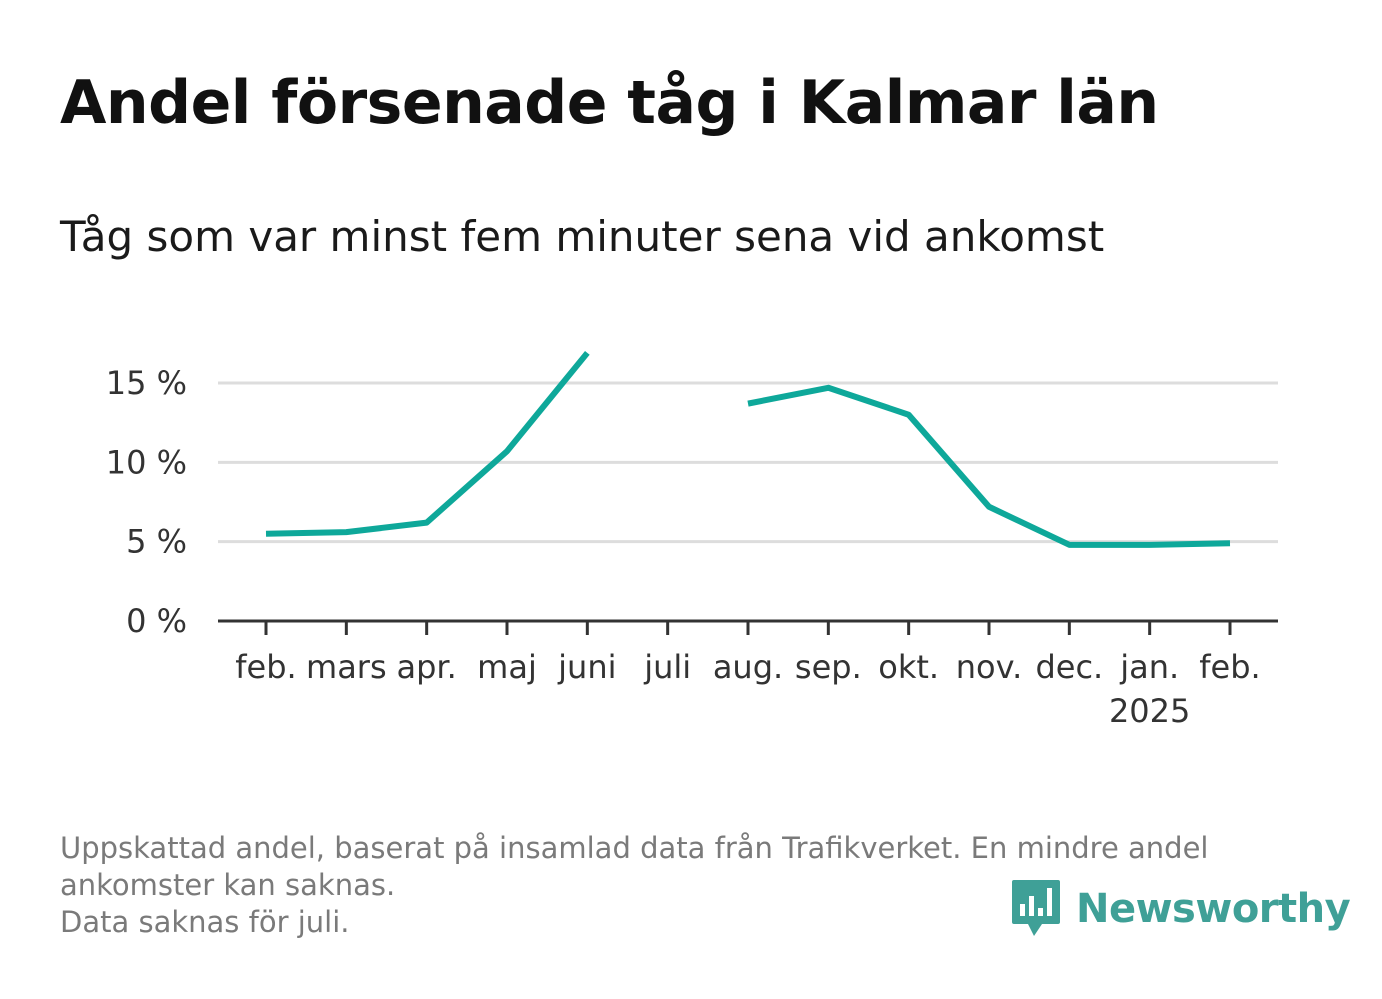 This screenshot has height=999, width=1382. Describe the element at coordinates (156, 542) in the screenshot. I see `y-tick-label: 5 %` at that location.